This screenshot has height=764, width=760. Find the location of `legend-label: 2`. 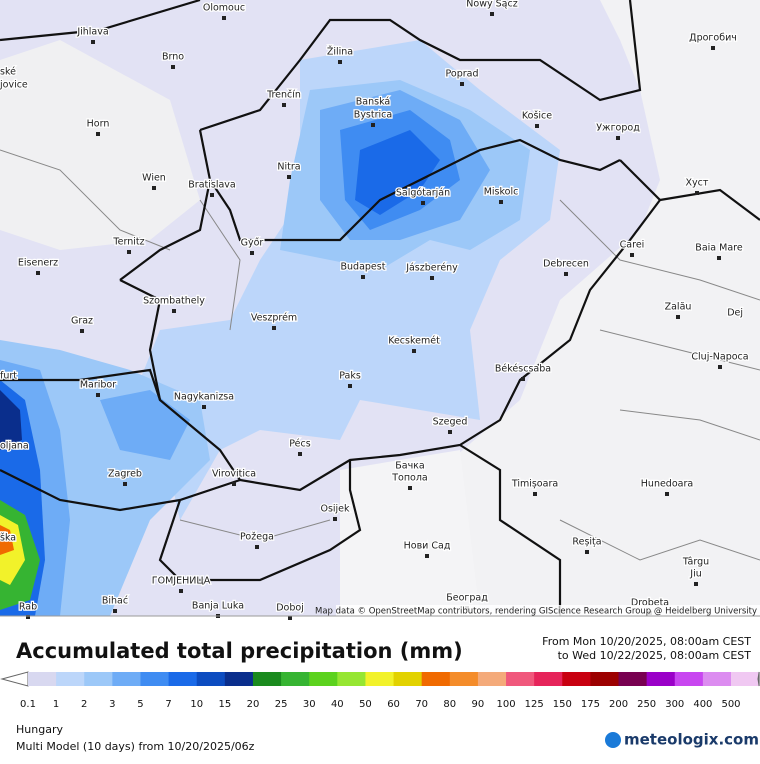

legend-label: 2 is located at coordinates (84, 704).